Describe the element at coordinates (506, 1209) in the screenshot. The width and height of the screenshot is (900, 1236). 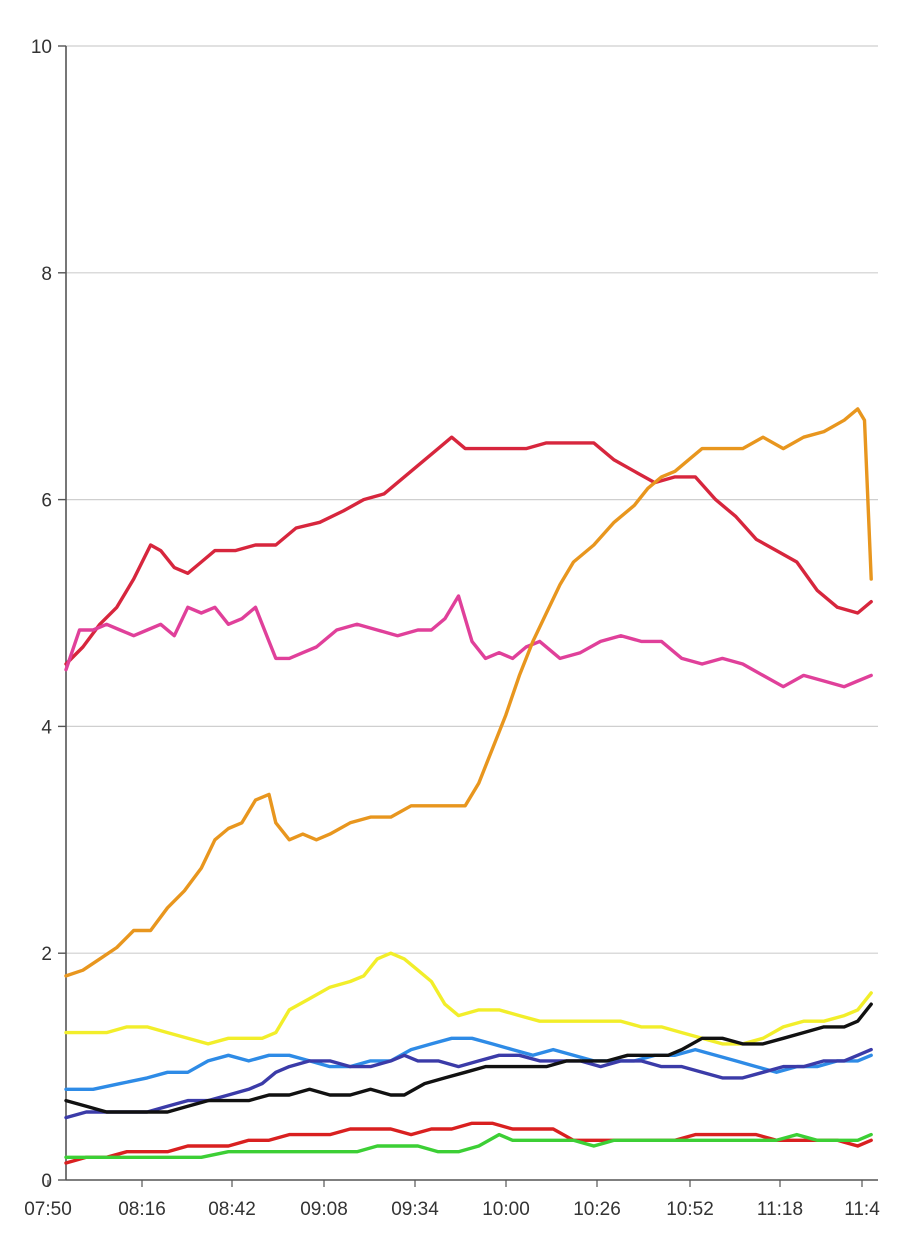
I see `x-tick-label: 10:00` at that location.